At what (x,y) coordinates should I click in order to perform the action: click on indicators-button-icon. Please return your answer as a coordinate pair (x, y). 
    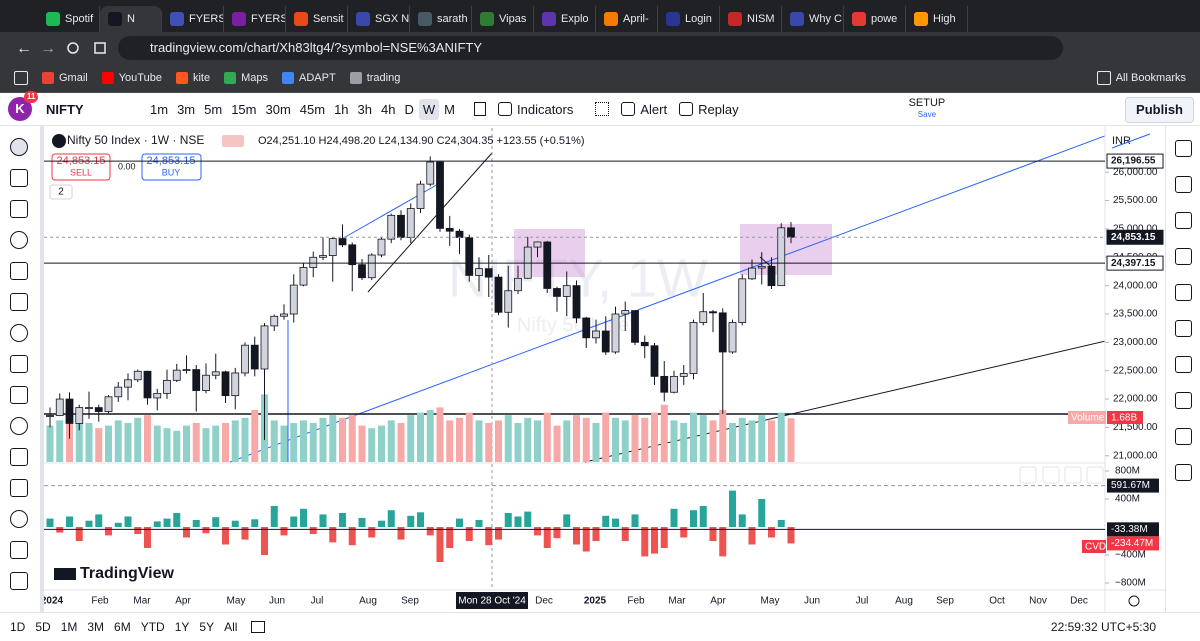
    Looking at the image, I should click on (505, 109).